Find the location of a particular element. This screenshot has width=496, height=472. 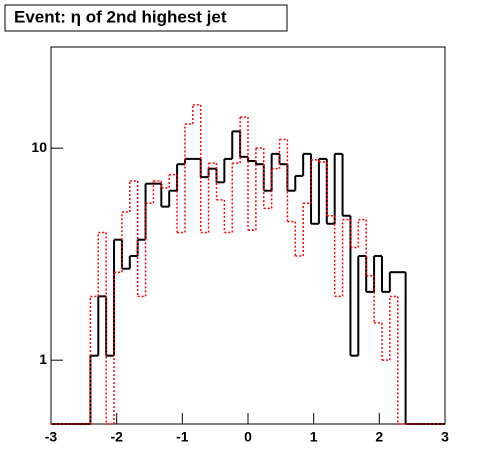

x-tick-label: 0 is located at coordinates (248, 437).